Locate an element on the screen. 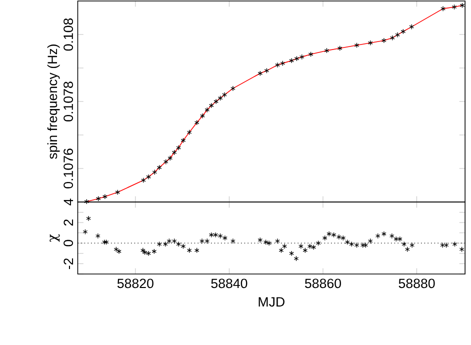  y-axis-title: spin frequency (Hz) is located at coordinates (53, 101).